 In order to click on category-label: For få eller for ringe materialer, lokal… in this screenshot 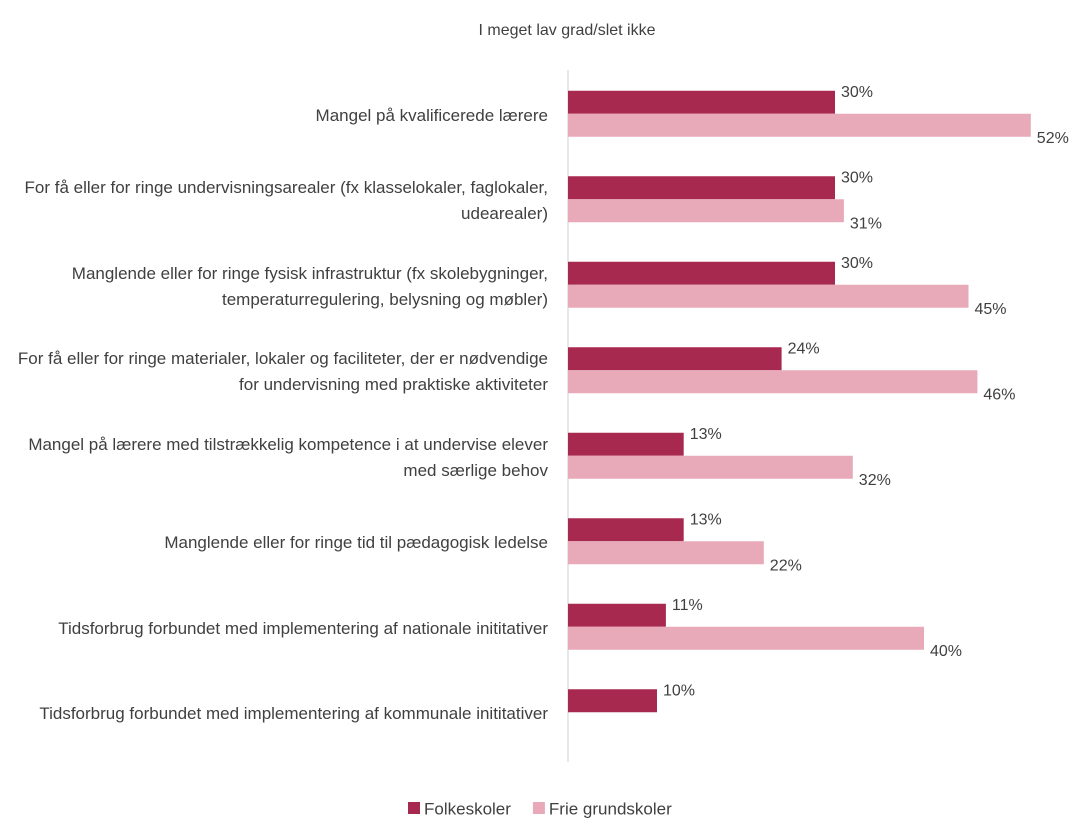, I will do `click(282, 372)`.